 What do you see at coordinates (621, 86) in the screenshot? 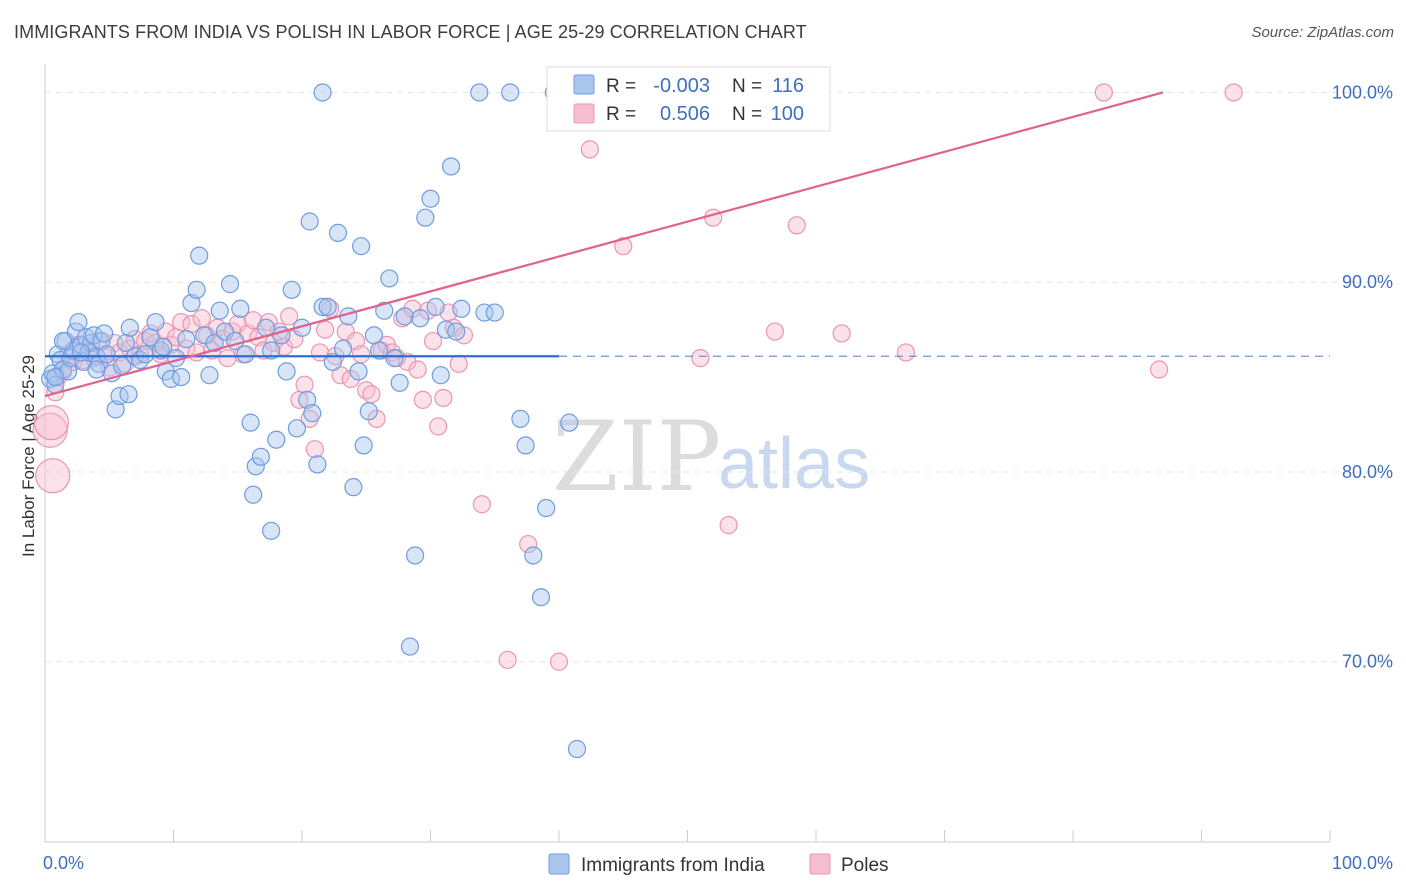
I see `legend-r-label-1: R =` at bounding box center [621, 86].